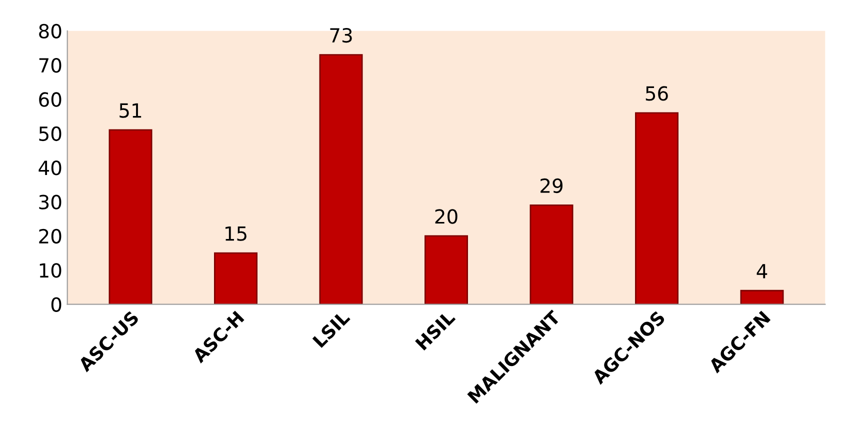 This screenshot has height=441, width=842. Describe the element at coordinates (236, 233) in the screenshot. I see `data-label: 15` at that location.